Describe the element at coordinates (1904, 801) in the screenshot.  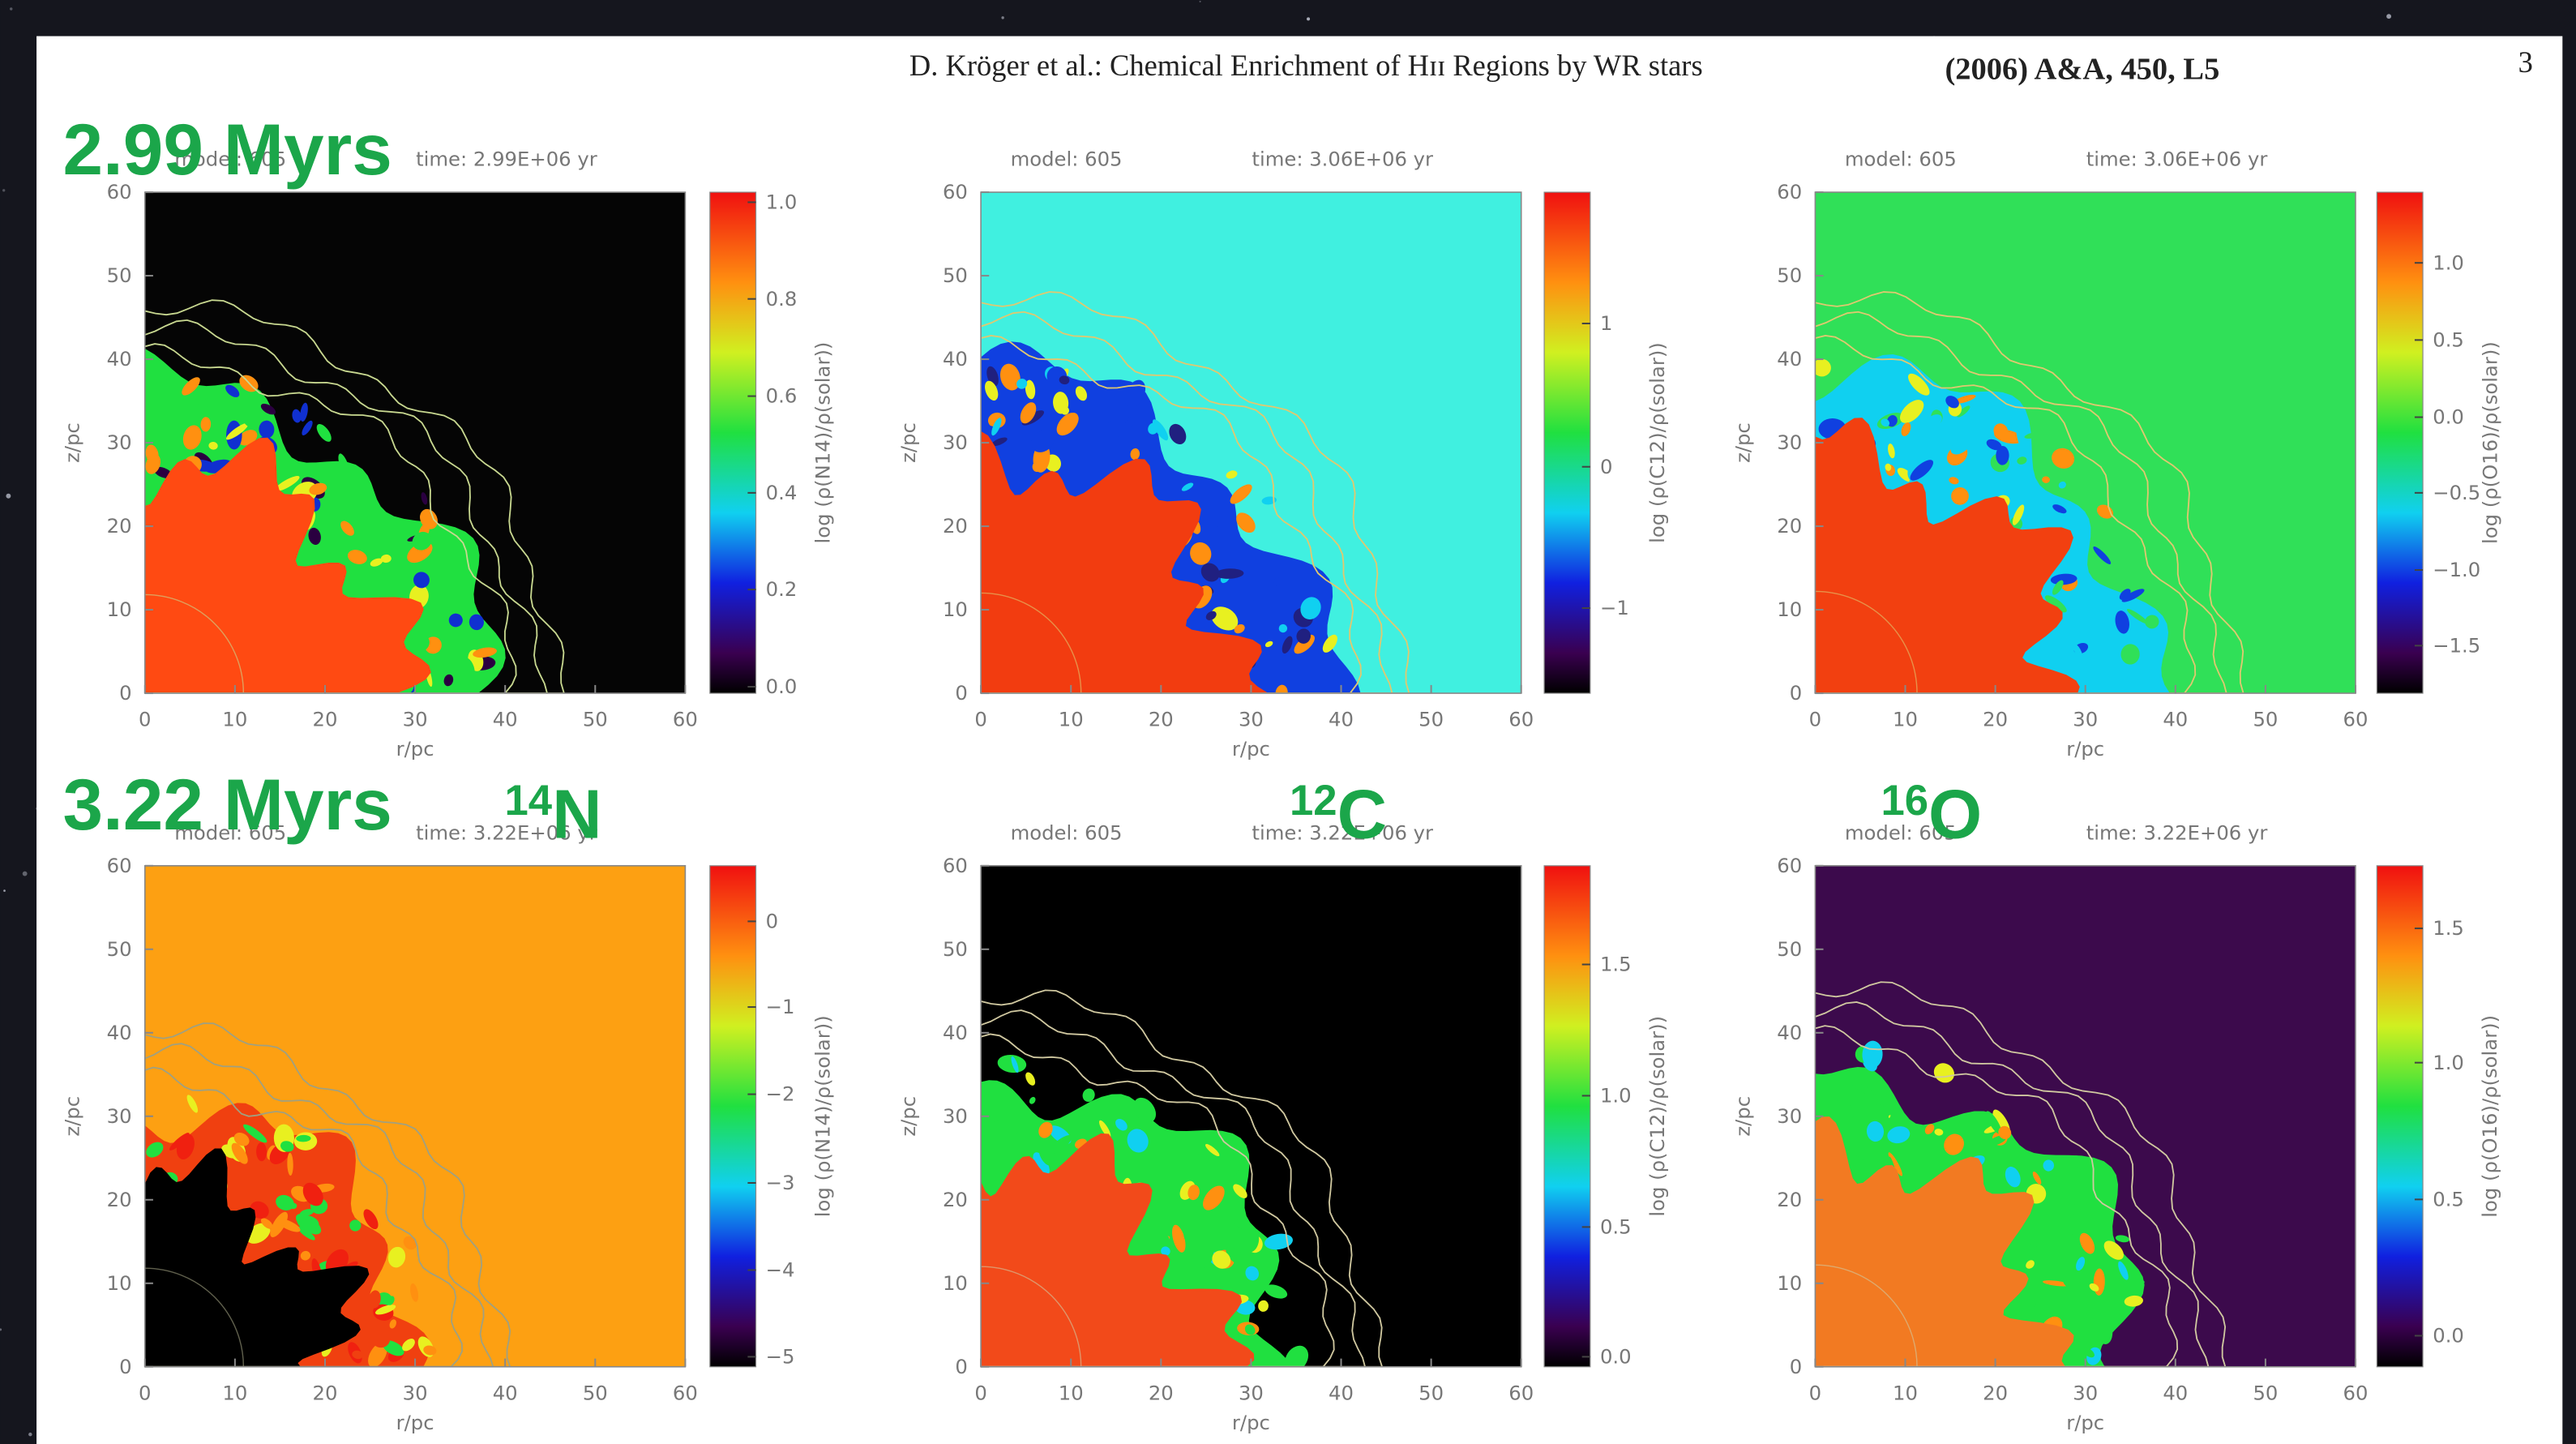
I see `isotope-mass: 16` at that location.